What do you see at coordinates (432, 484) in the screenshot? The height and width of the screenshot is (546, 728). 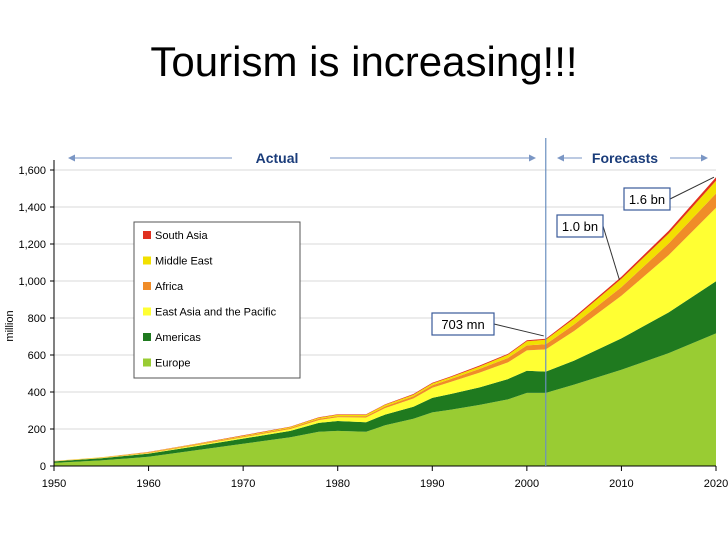 I see `x-tick-label: 1990` at bounding box center [432, 484].